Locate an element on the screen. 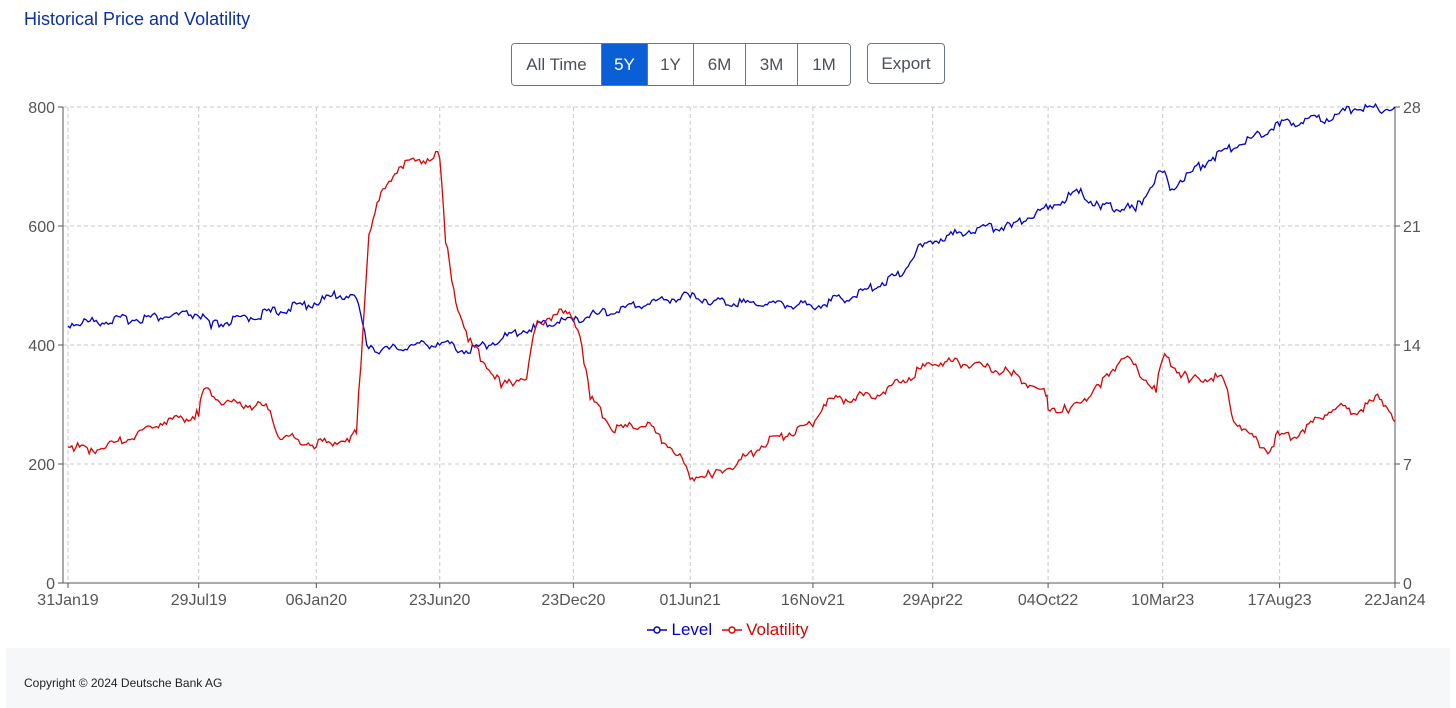  x-tick-label: 17Aug23 is located at coordinates (1280, 600).